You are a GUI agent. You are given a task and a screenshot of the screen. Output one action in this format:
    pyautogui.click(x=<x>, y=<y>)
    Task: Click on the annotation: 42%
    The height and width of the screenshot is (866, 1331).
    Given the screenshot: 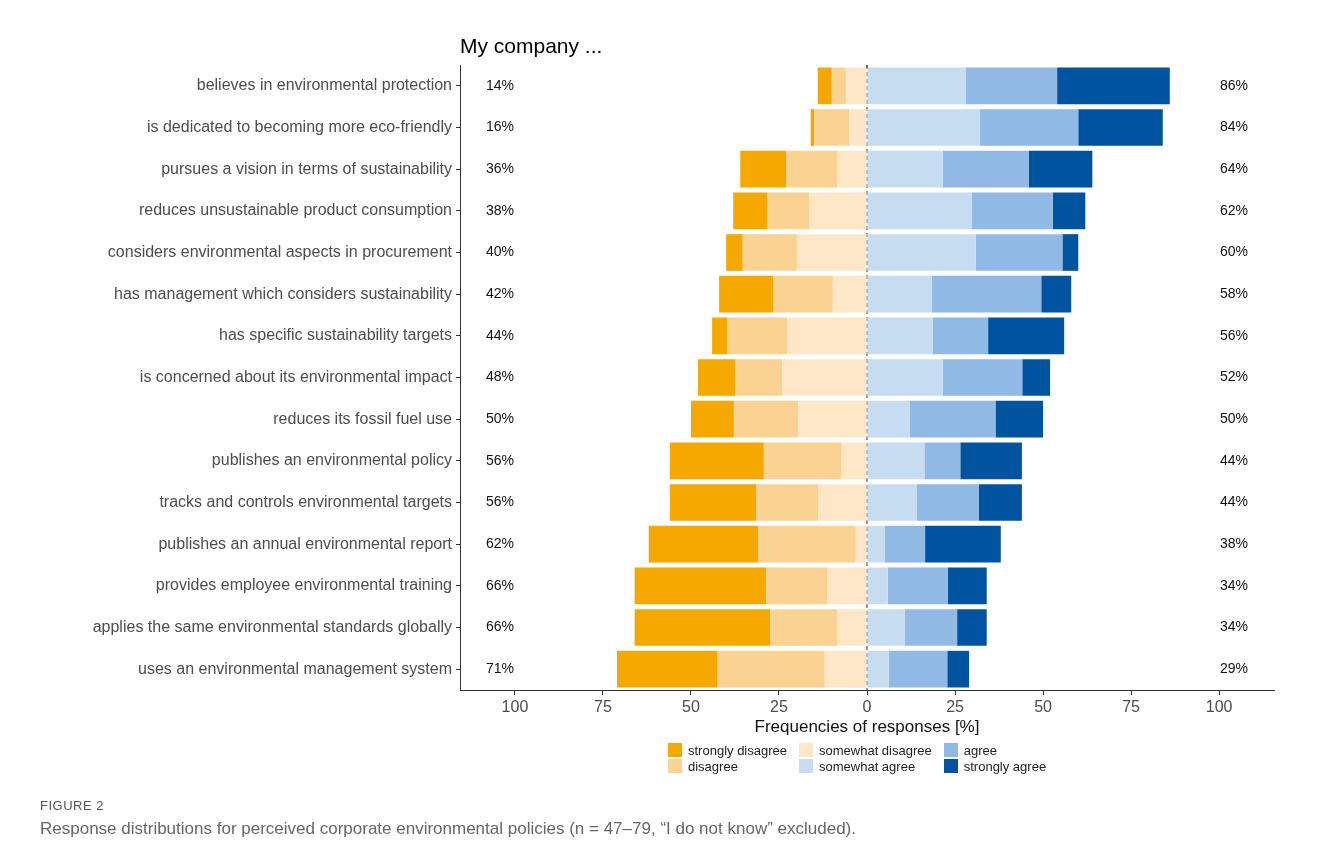 What is the action you would take?
    pyautogui.click(x=500, y=293)
    